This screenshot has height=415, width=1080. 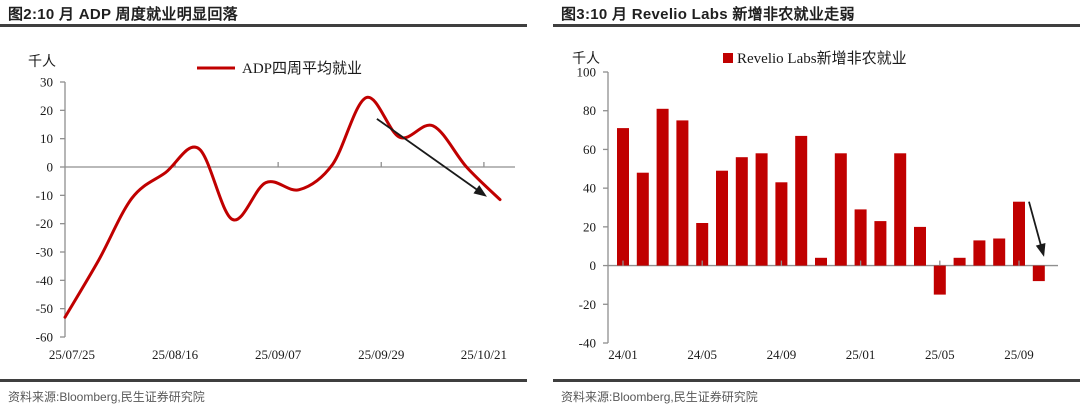 What do you see at coordinates (123, 14) in the screenshot?
I see `figure2-title: 图2:10 月 ADP 周度就业明显回落` at bounding box center [123, 14].